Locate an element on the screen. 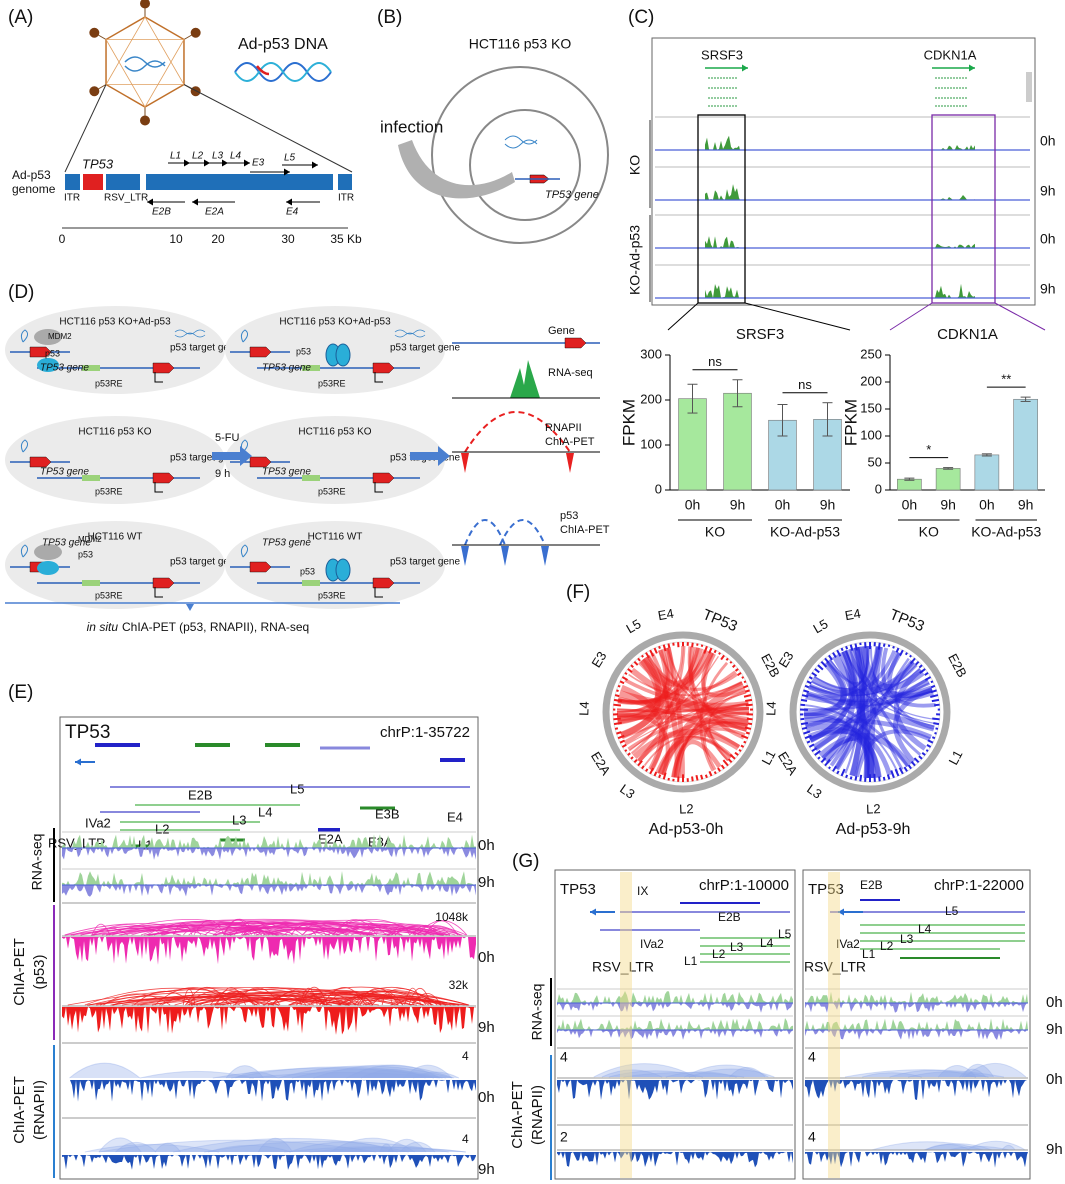 This screenshot has height=1184, width=1065. feature-label: L4 is located at coordinates (265, 811).